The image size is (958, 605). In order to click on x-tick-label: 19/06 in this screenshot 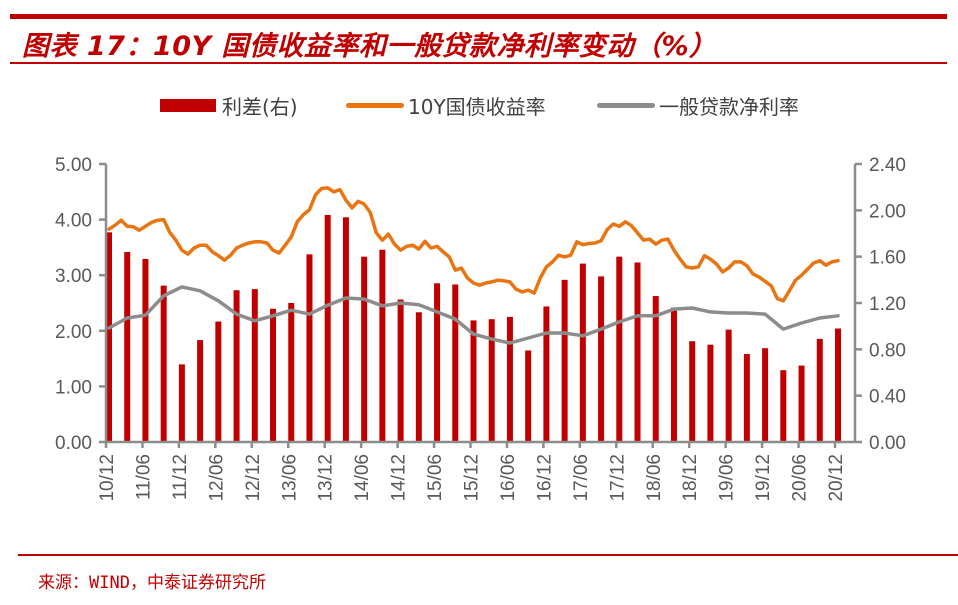, I will do `click(727, 478)`.